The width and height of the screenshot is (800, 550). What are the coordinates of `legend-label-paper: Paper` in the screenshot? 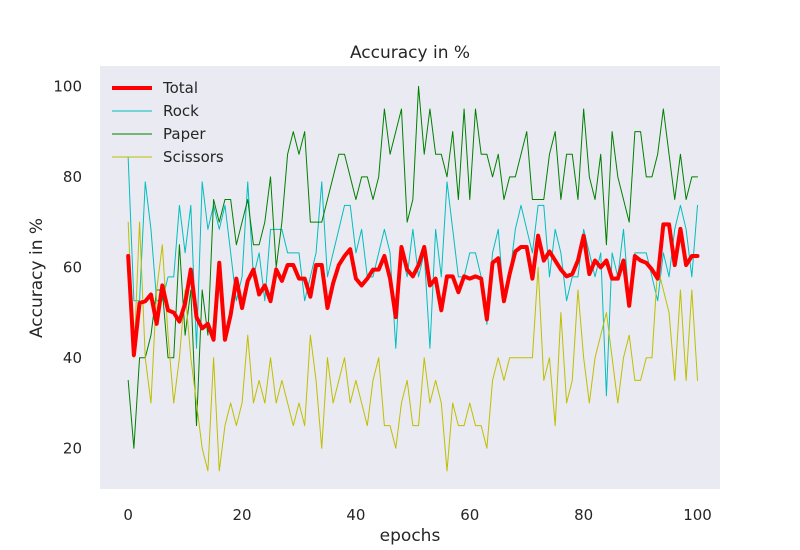 It's located at (184, 134).